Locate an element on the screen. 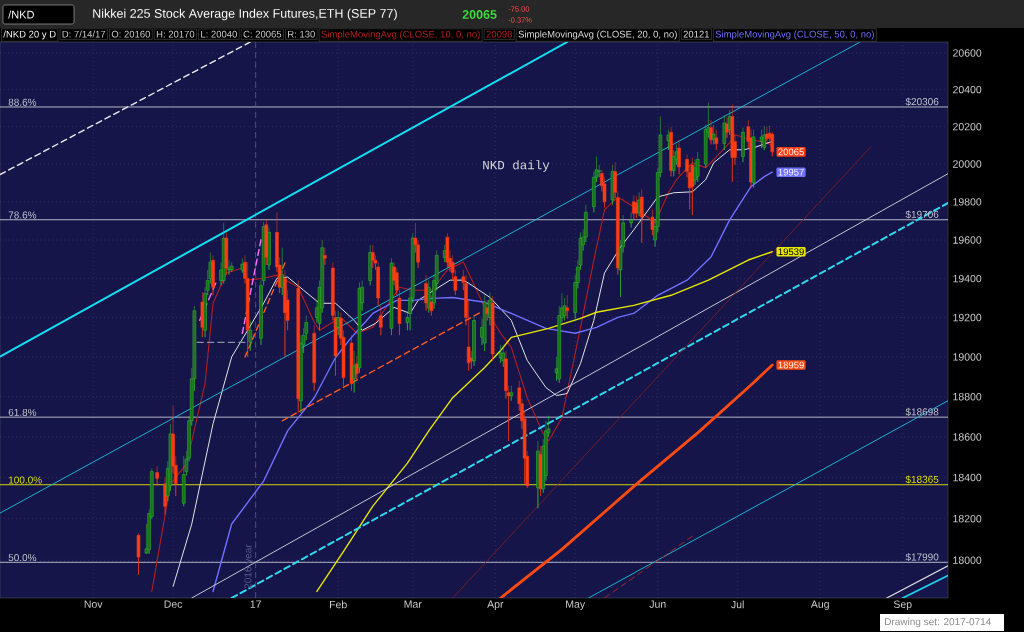  annotation: 78.6% is located at coordinates (22, 215).